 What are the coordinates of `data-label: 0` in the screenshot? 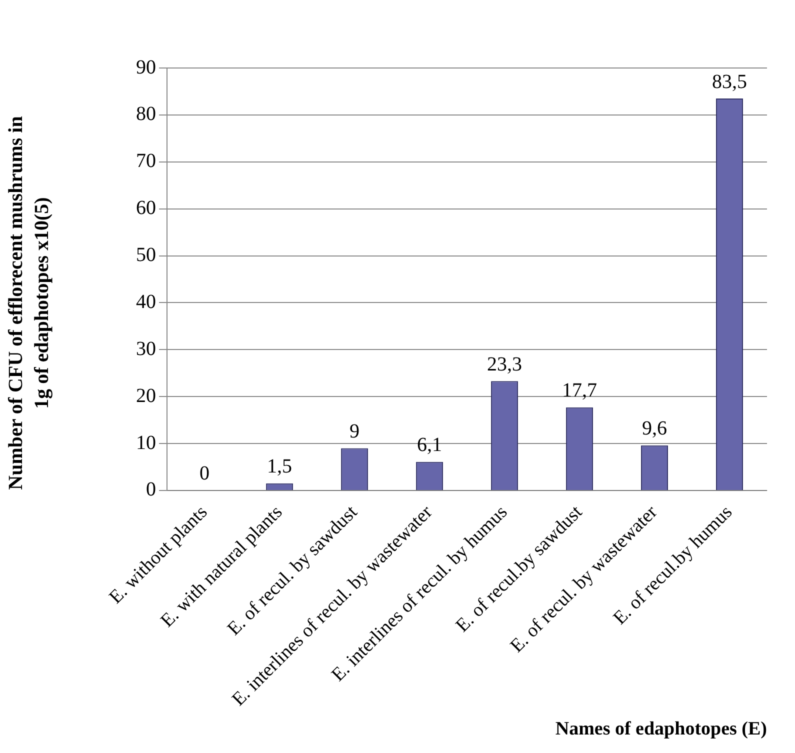 It's located at (205, 473).